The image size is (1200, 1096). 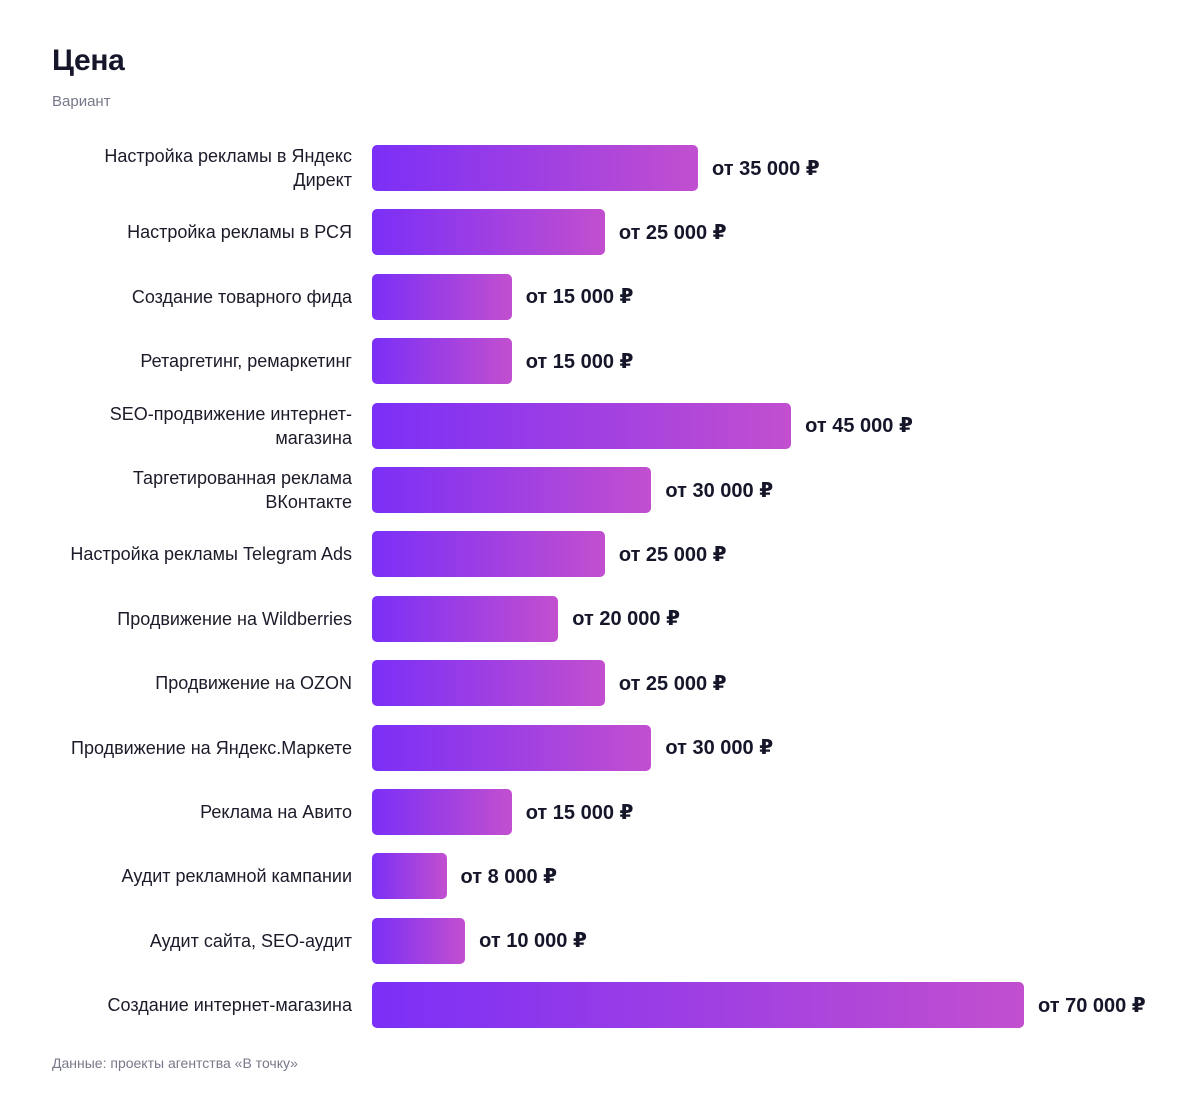 What do you see at coordinates (250, 940) in the screenshot?
I see `category-label: Аудит сайта, SEO-аудит` at bounding box center [250, 940].